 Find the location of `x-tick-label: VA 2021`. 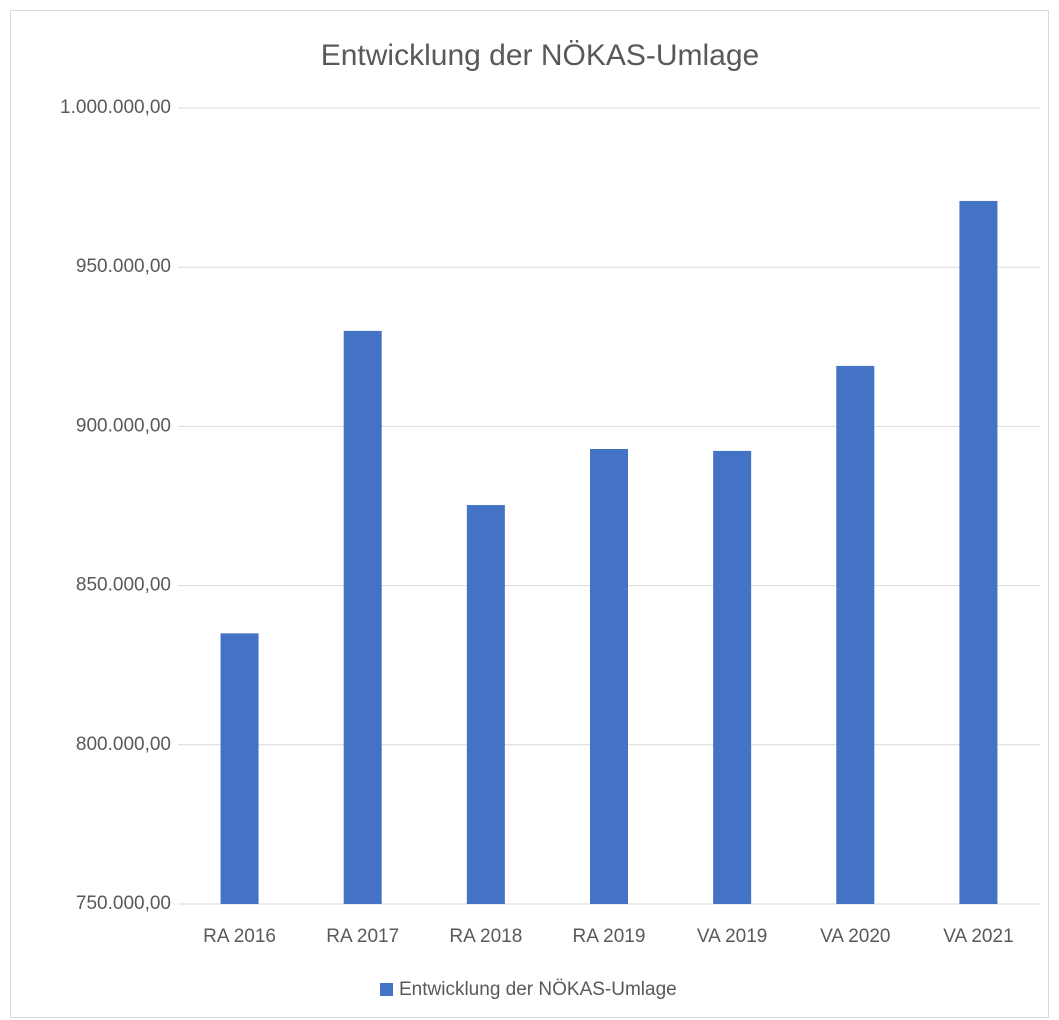

x-tick-label: VA 2021 is located at coordinates (978, 936).